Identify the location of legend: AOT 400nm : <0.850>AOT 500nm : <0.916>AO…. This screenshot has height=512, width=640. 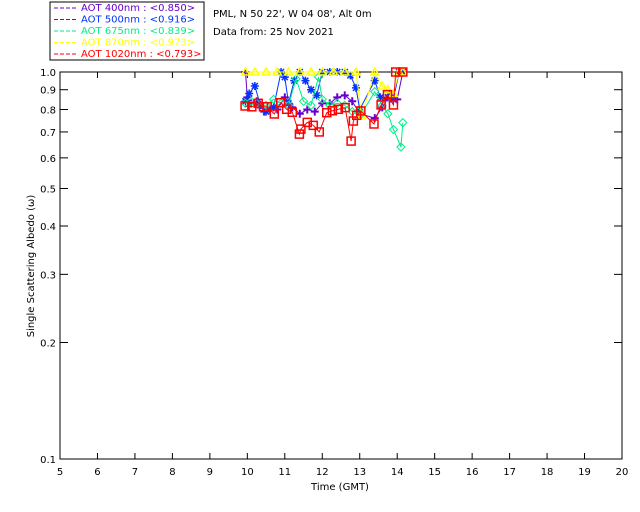
(127, 31).